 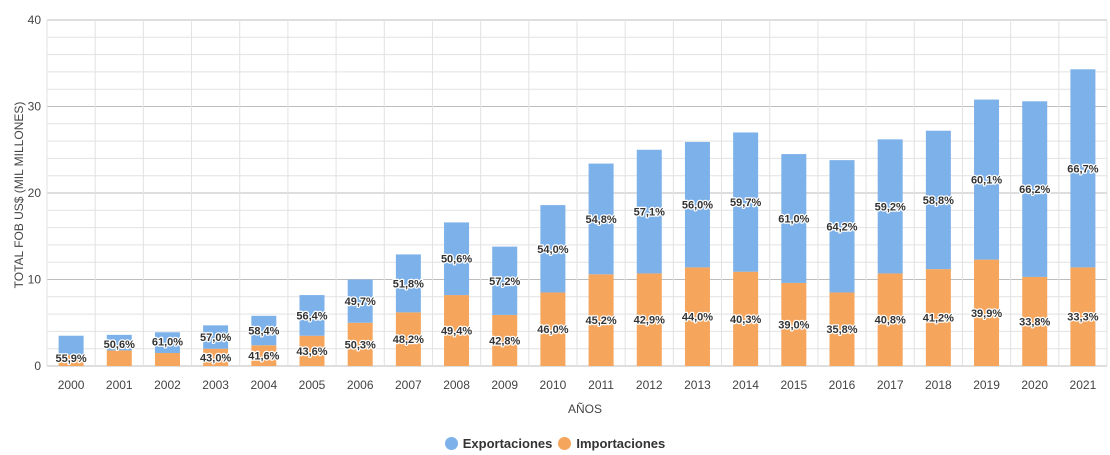 What do you see at coordinates (215, 385) in the screenshot?
I see `x-tick-label: 2003` at bounding box center [215, 385].